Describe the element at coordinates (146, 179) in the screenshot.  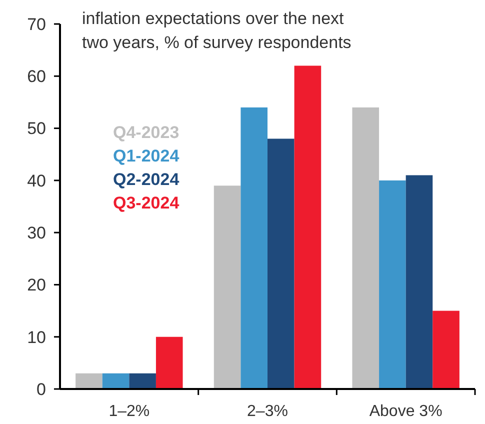
I see `text: Q2-2024` at that location.